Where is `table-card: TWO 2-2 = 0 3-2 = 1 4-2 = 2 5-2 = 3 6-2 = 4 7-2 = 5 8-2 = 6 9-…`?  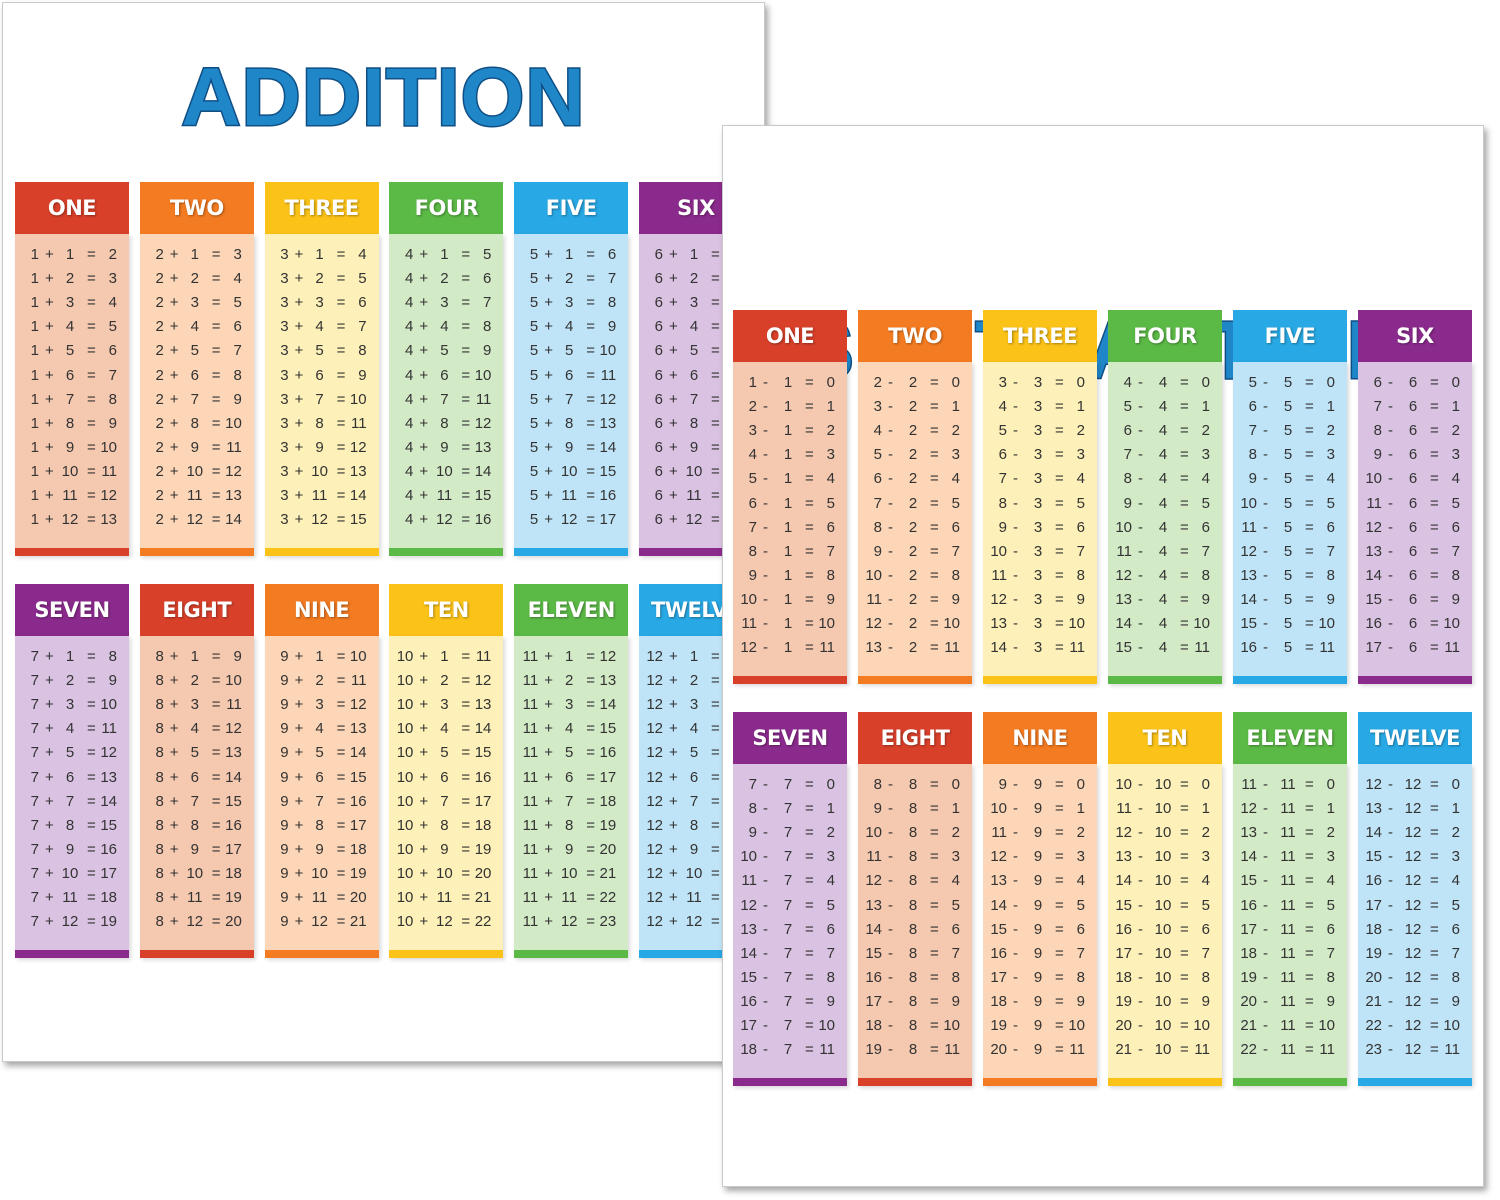
table-card: TWO 2-2 = 0 3-2 = 1 4-2 = 2 5-2 = 3 6-2 = 4 7-2 = 5 8-2 = 6 9-… is located at coordinates (915, 497).